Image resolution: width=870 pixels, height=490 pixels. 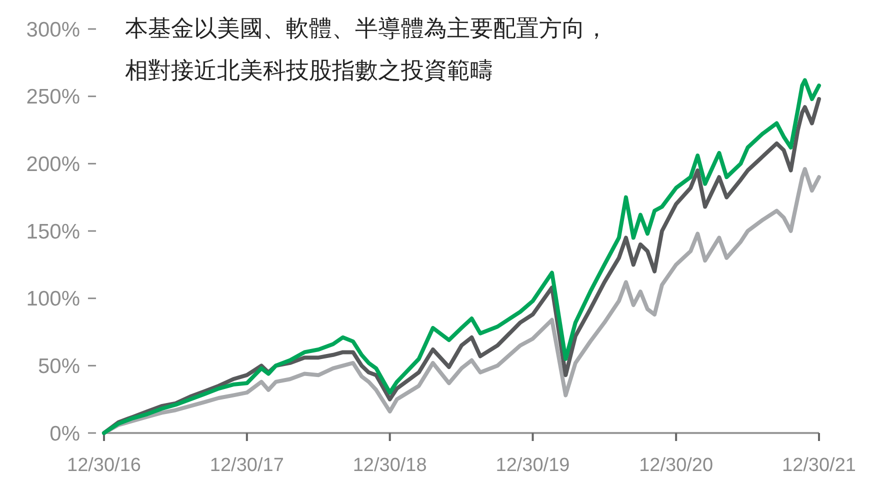 What do you see at coordinates (389, 465) in the screenshot?
I see `x-tick-label: 12/30/18` at bounding box center [389, 465].